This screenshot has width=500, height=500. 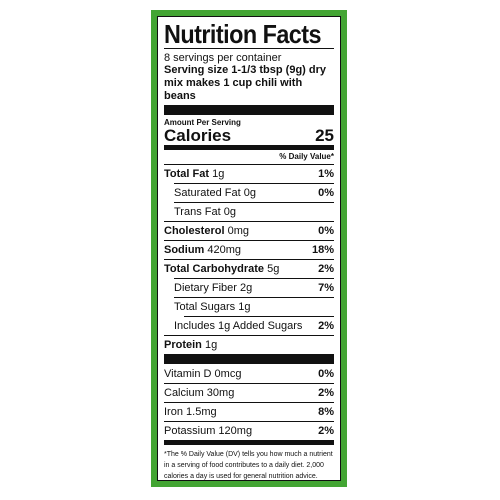 I want to click on calories-label: Calories, so click(x=198, y=135).